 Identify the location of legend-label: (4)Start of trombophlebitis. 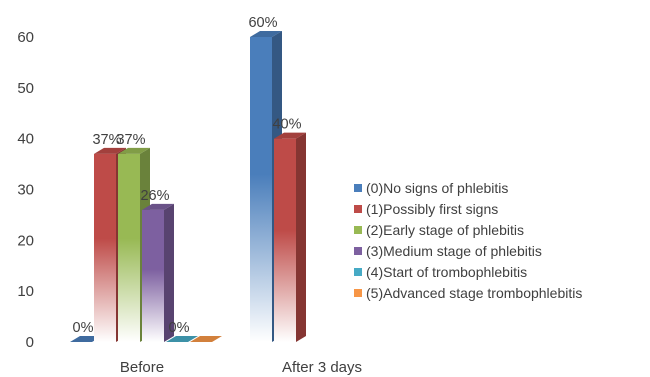
(446, 272).